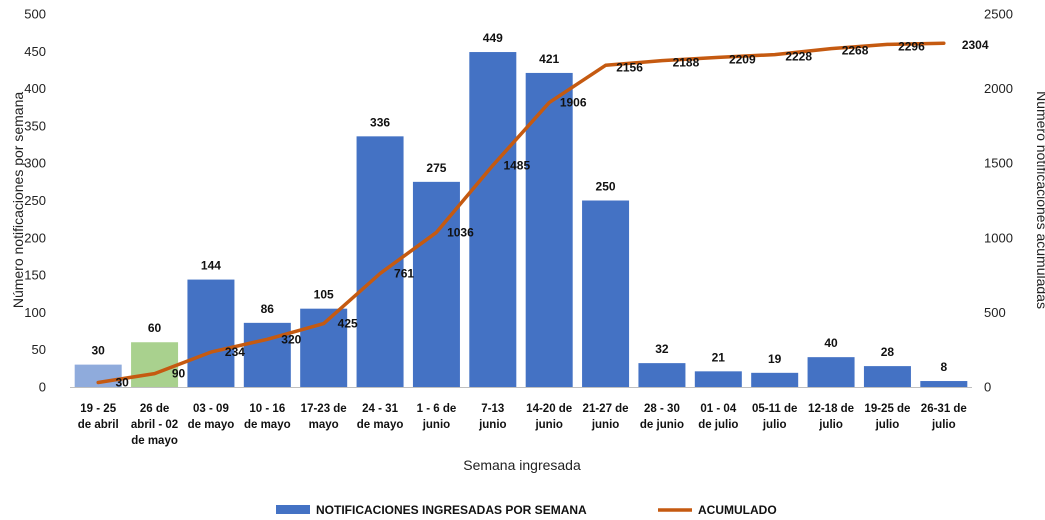  I want to click on x-tick-label: 21-27 de, so click(606, 409).